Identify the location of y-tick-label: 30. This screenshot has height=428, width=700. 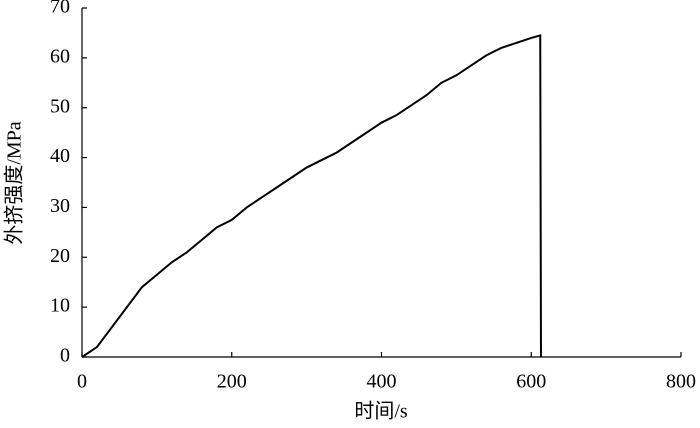
(60, 206).